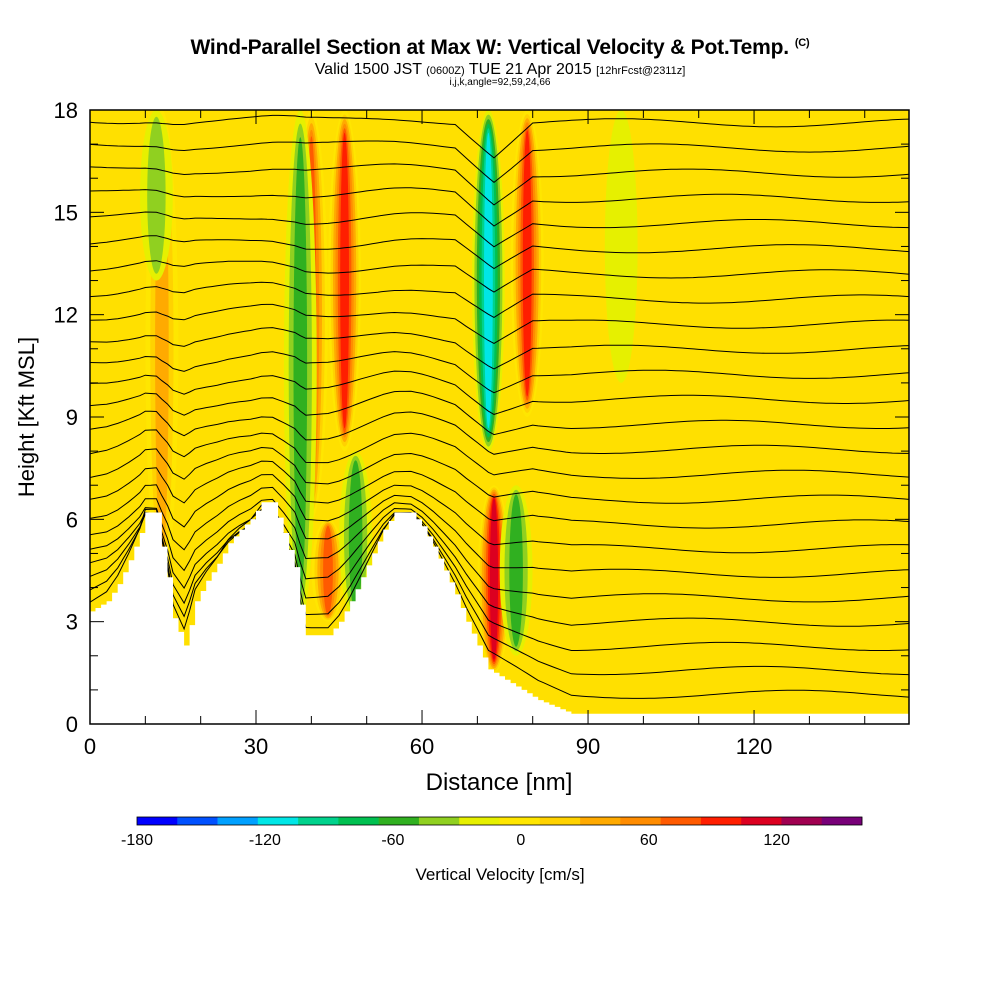 This screenshot has height=1000, width=1000. Describe the element at coordinates (500, 82) in the screenshot. I see `grid-indices: i,j,k,angle=92,59,24,66` at that location.